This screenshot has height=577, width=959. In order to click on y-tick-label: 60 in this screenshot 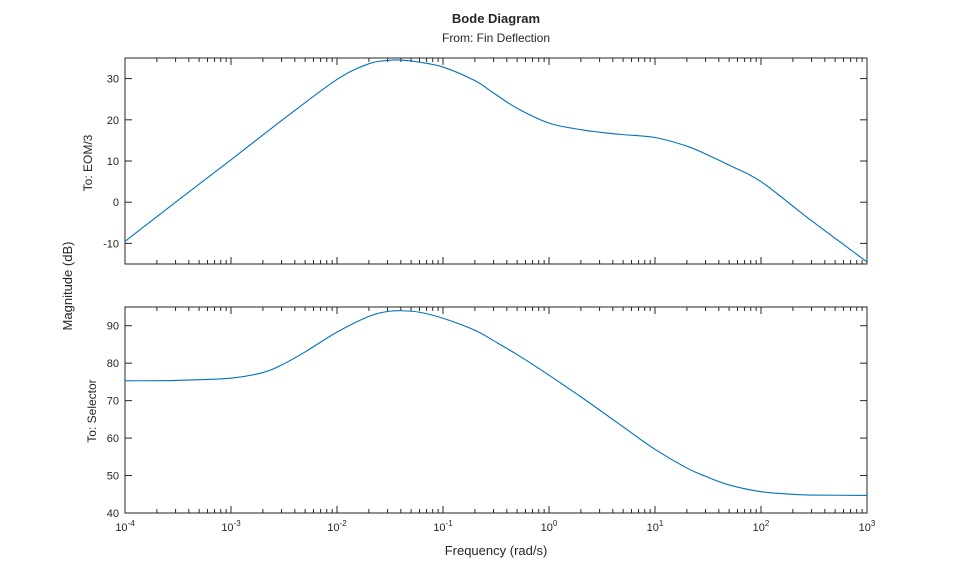, I will do `click(113, 439)`.